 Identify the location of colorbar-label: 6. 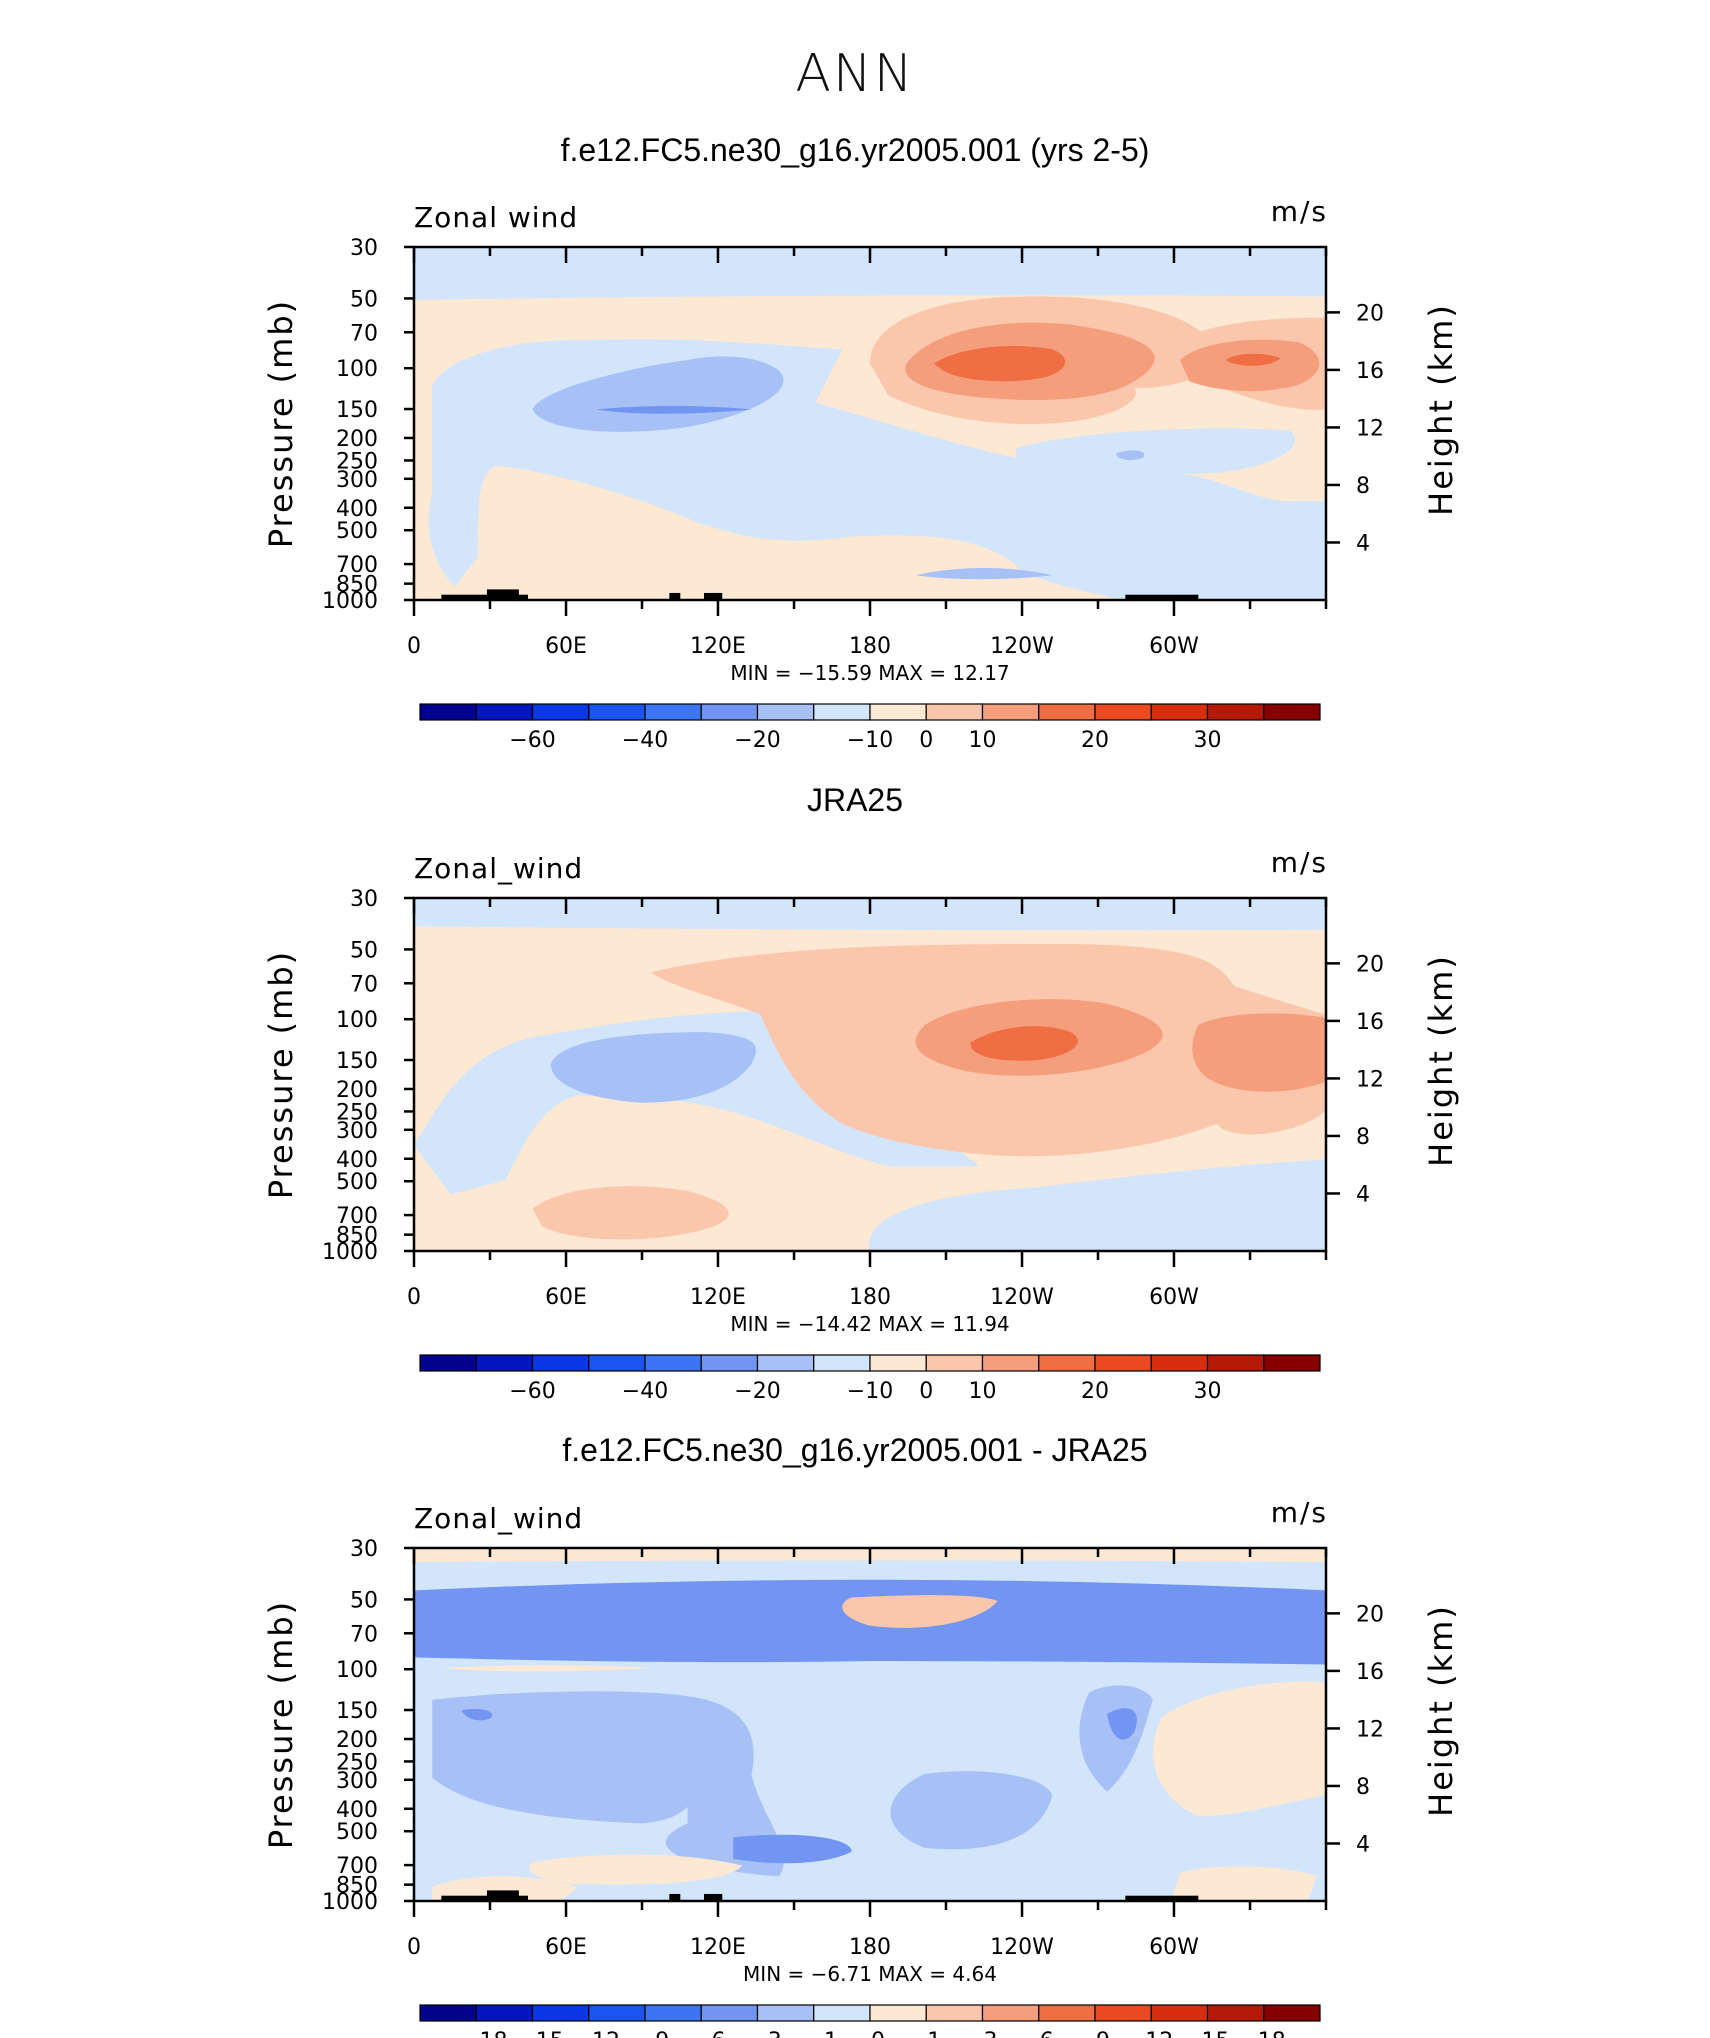
(1047, 2033).